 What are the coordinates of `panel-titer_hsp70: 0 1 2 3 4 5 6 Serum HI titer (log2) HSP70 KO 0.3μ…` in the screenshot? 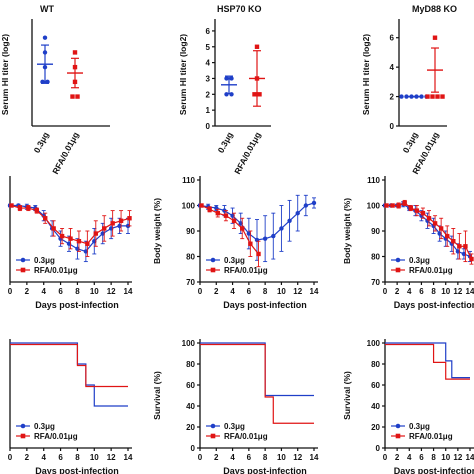 It's located at (224, 90).